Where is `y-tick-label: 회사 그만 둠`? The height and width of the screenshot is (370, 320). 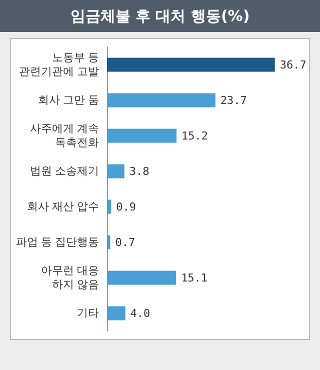
y-tick-label: 회사 그만 둠 is located at coordinates (68, 100).